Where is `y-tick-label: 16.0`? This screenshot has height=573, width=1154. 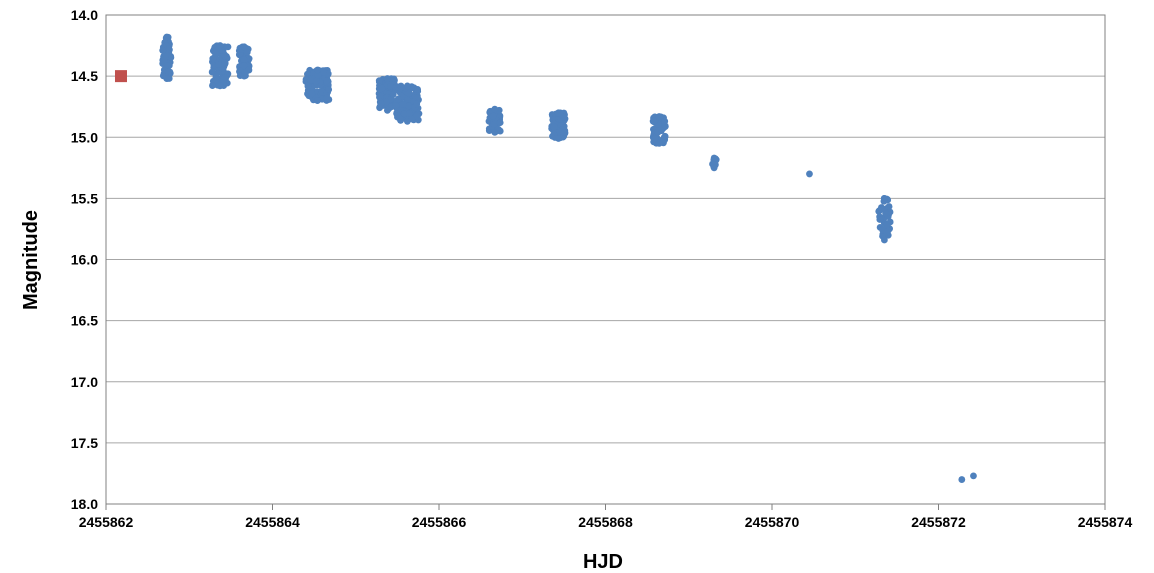
y-tick-label: 16.0 is located at coordinates (84, 260).